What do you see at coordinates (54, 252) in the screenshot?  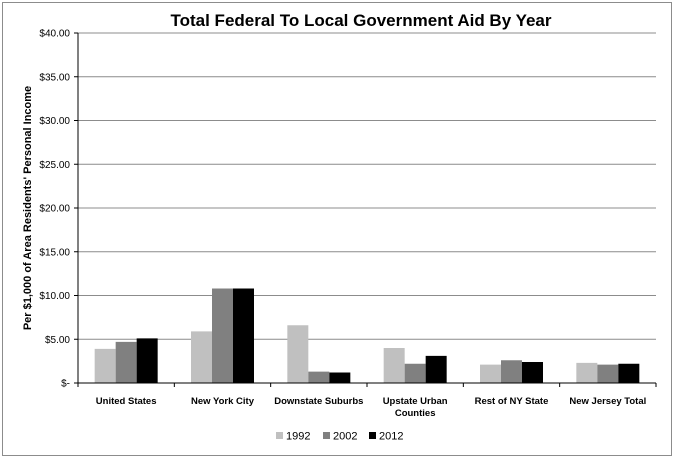 I see `y-tick-label: $15.00` at bounding box center [54, 252].